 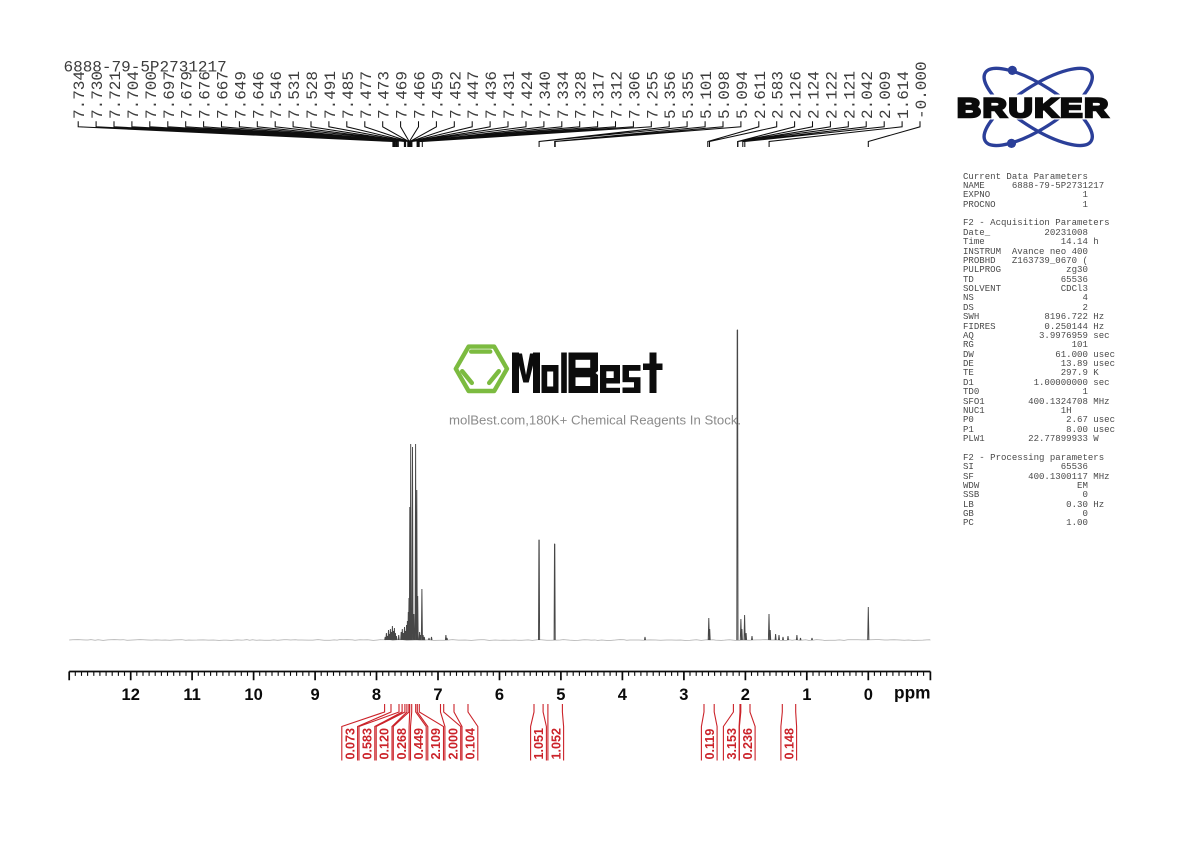 What do you see at coordinates (732, 744) in the screenshot?
I see `svg-text: 3.153` at bounding box center [732, 744].